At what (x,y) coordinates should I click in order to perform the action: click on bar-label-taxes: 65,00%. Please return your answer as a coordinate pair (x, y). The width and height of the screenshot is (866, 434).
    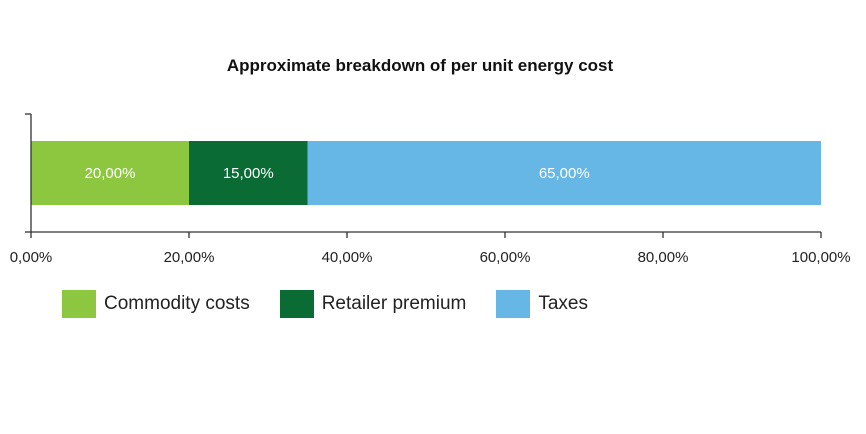
    Looking at the image, I should click on (564, 173).